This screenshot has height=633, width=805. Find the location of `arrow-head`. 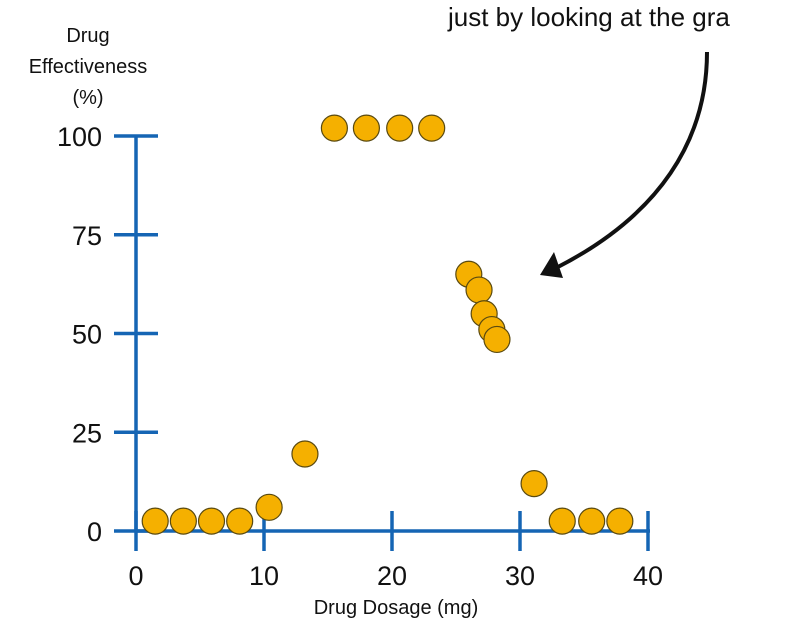

arrow-head is located at coordinates (551, 265).